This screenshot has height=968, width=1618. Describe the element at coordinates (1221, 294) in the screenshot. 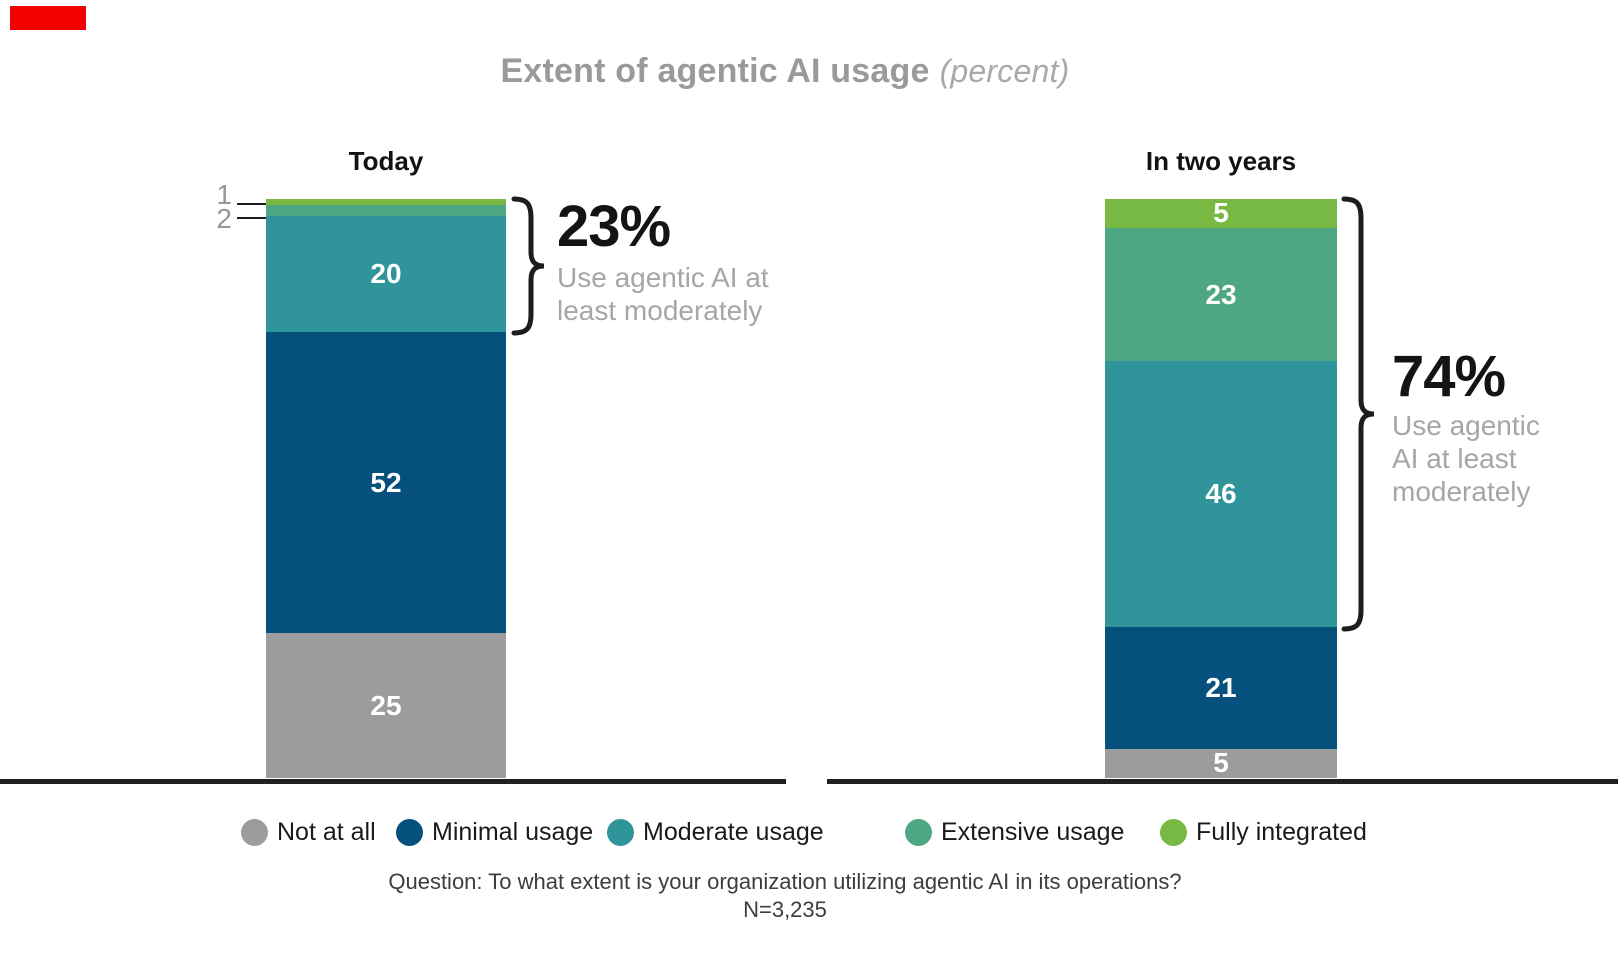

I see `bar-segment-extensive: 23` at that location.